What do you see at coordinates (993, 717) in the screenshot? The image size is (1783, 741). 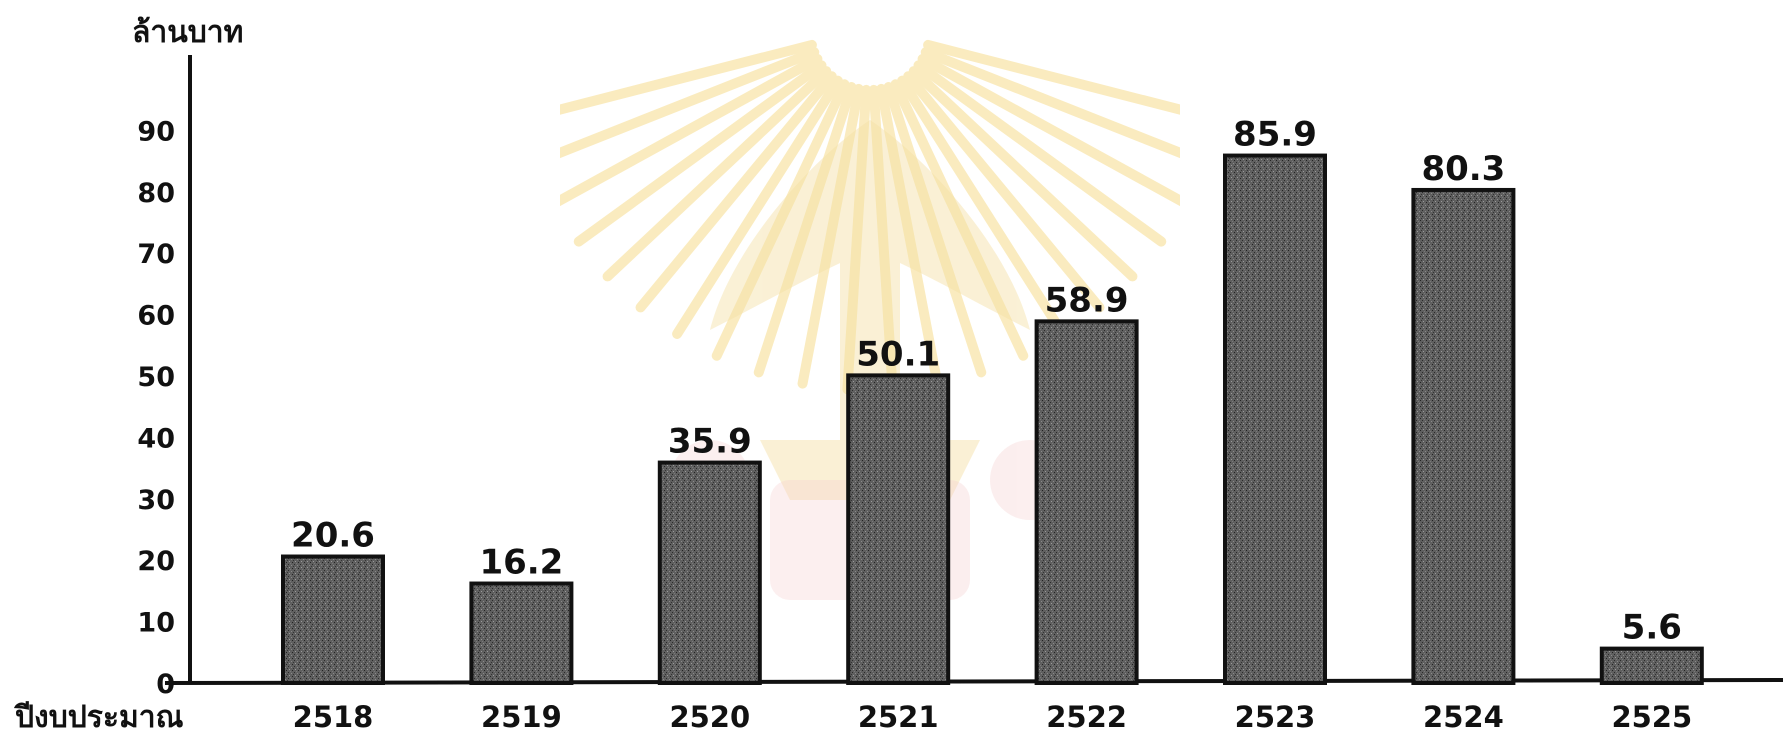 I see `x-ticks: 2518 2519 2520 2521 2522 2523 2524 2525` at bounding box center [993, 717].